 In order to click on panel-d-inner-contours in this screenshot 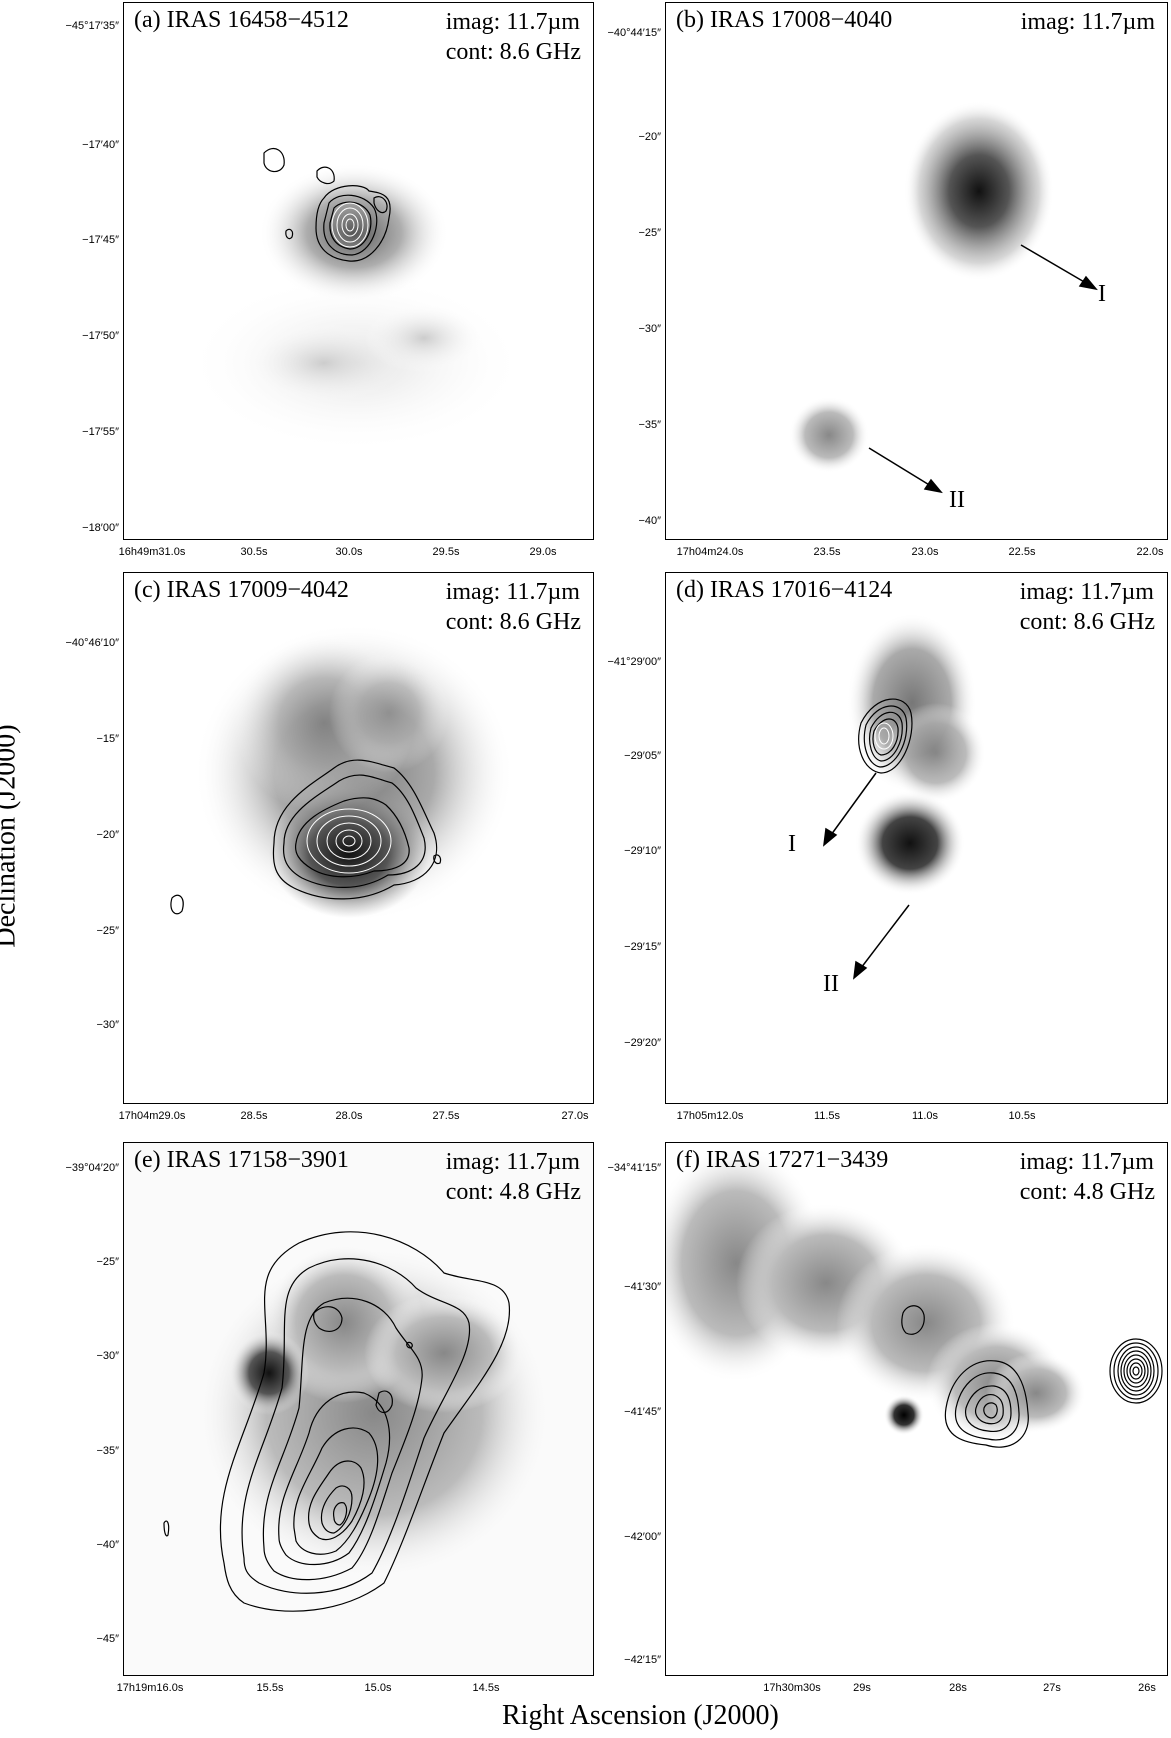, I will do `click(884, 736)`.